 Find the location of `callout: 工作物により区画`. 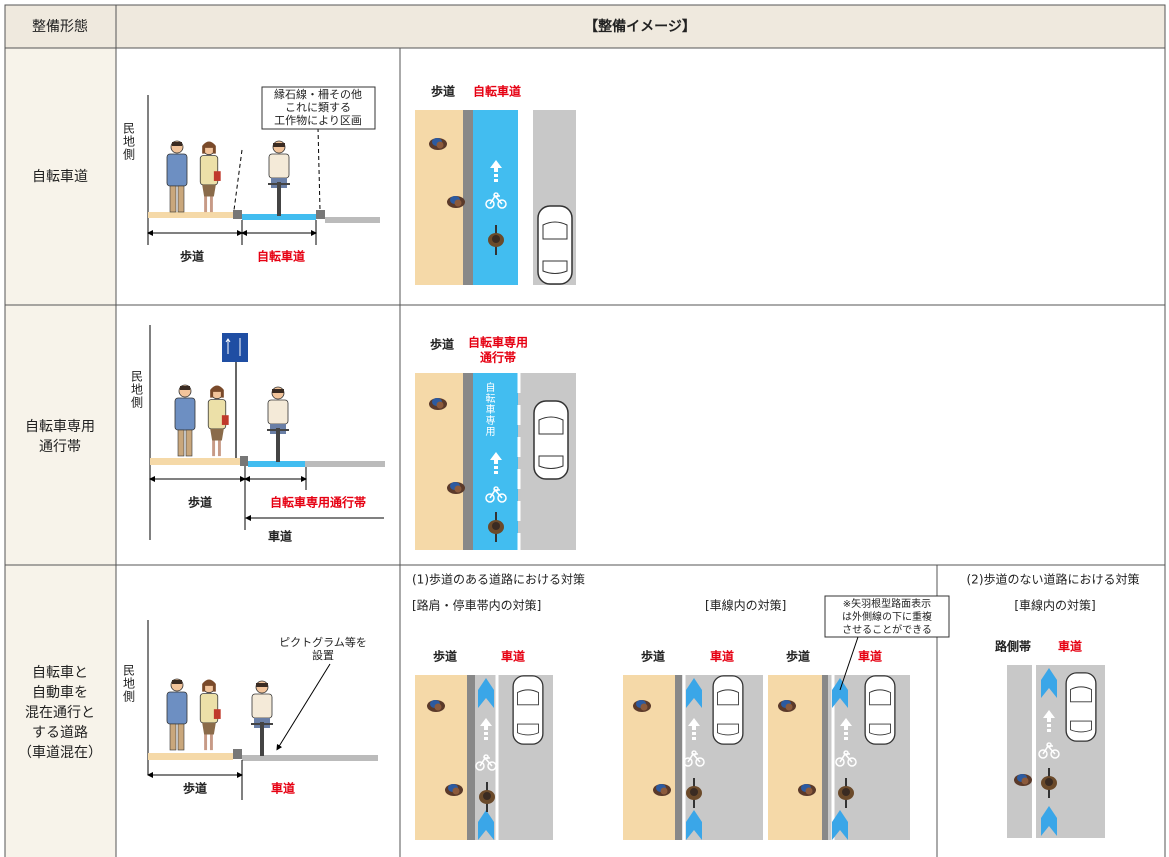

callout: 工作物により区画 is located at coordinates (318, 120).